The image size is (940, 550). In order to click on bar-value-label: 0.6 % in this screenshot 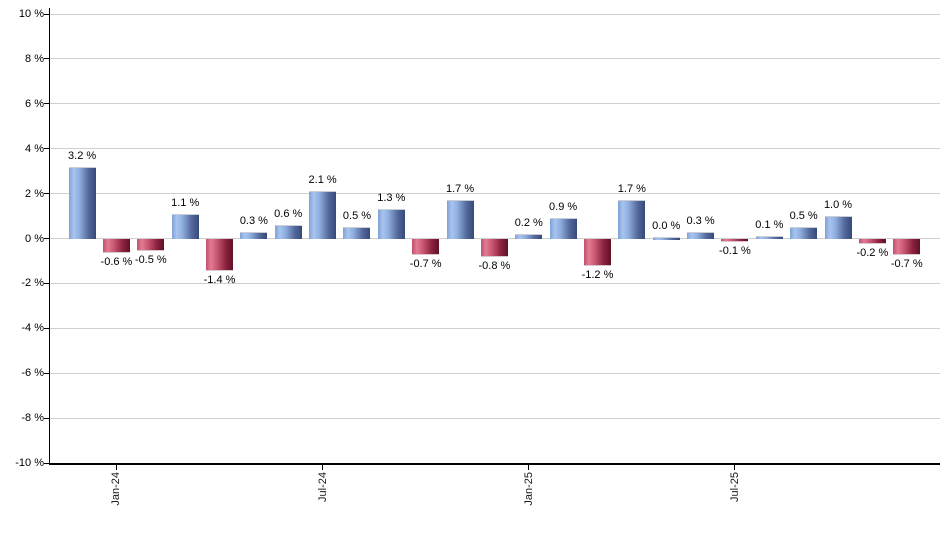, I will do `click(288, 214)`.